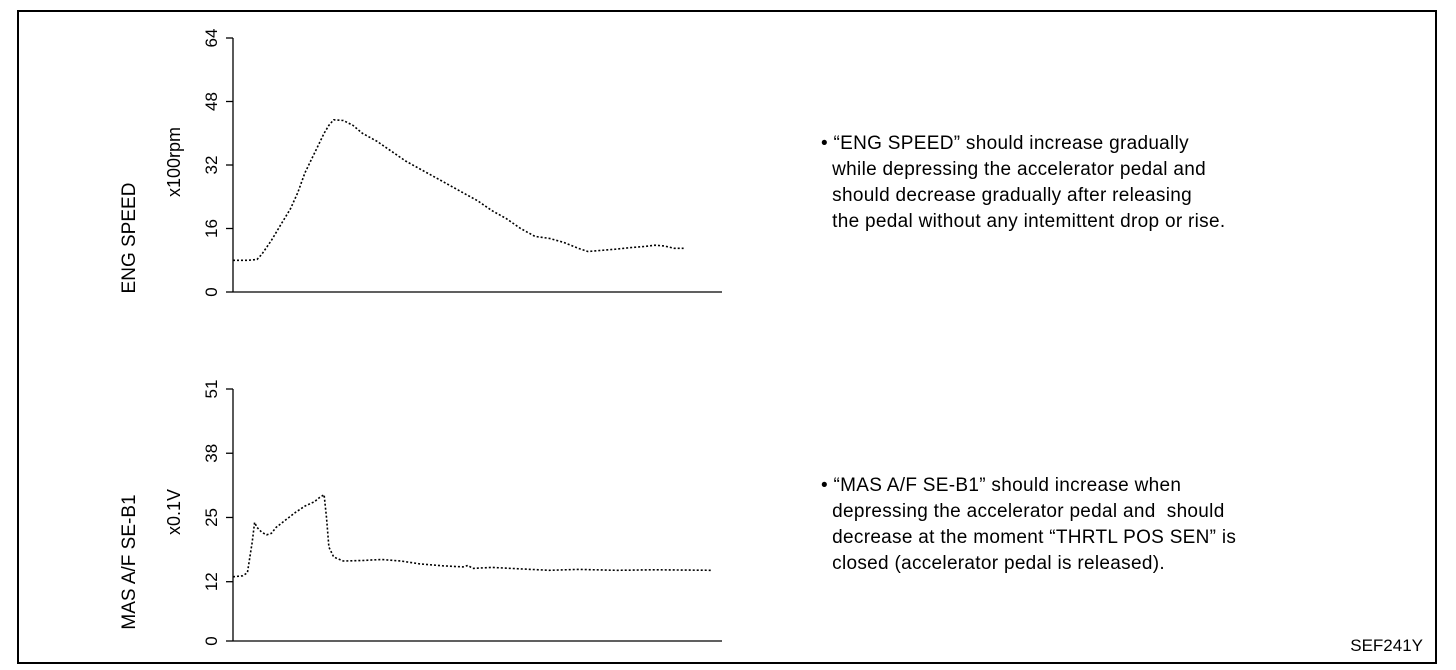 This screenshot has width=1456, height=670. I want to click on y-axis-unit: x0.1V, so click(174, 512).